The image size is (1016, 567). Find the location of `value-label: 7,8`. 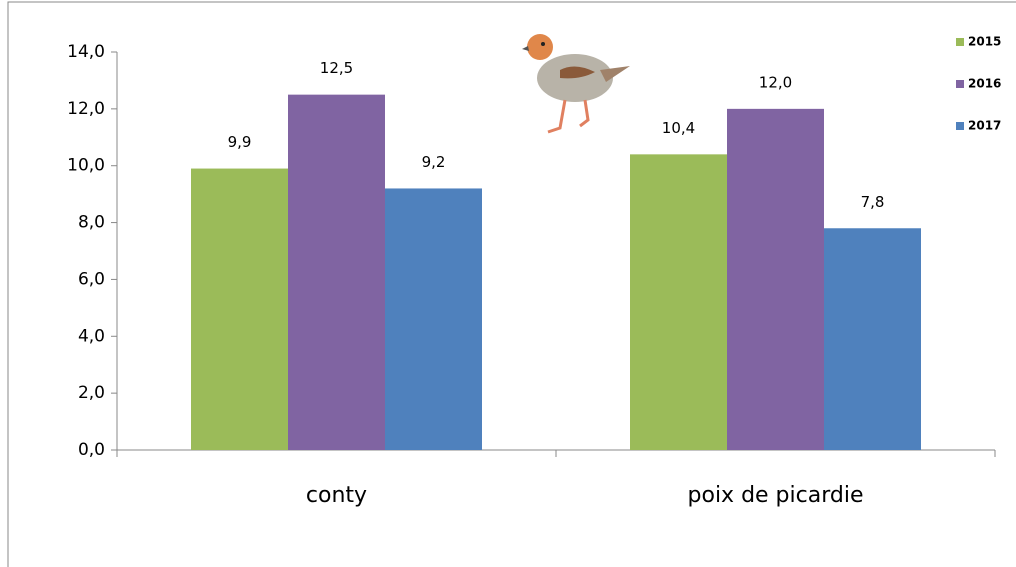

value-label: 7,8 is located at coordinates (873, 202).